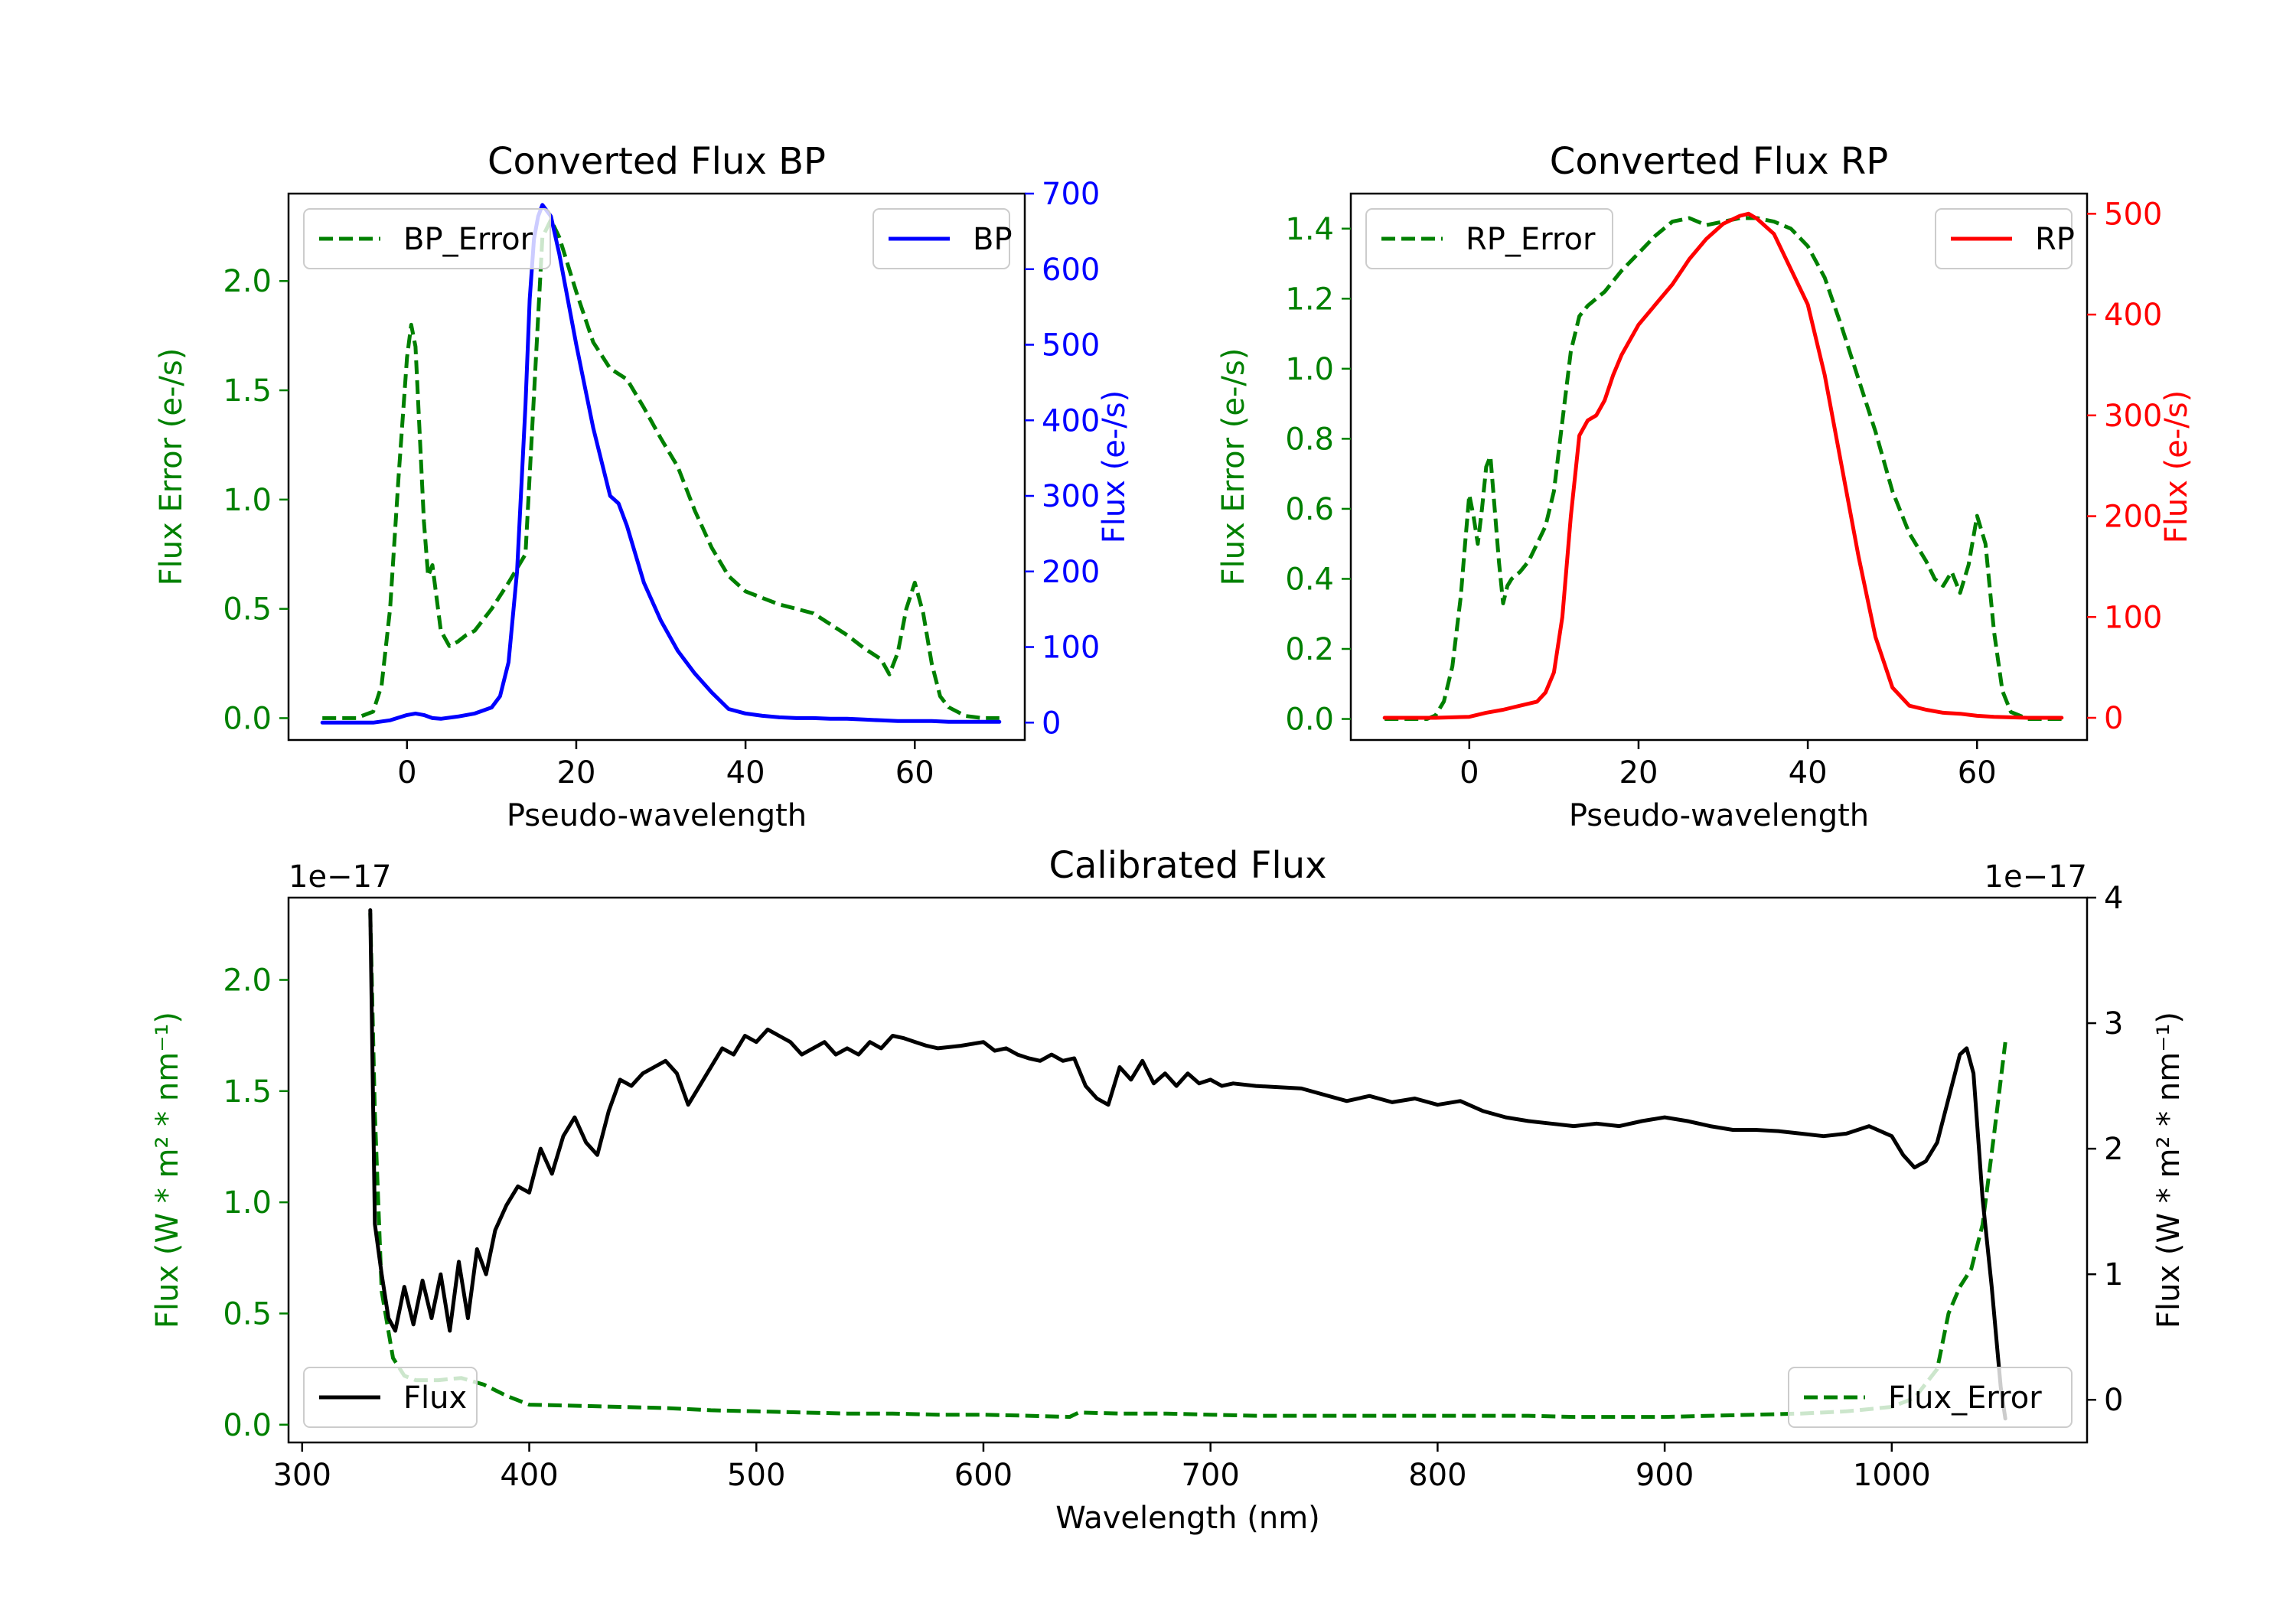 This screenshot has width=2296, height=1607. What do you see at coordinates (1309, 229) in the screenshot?
I see `y-left-tick-label: 1.4` at bounding box center [1309, 229].